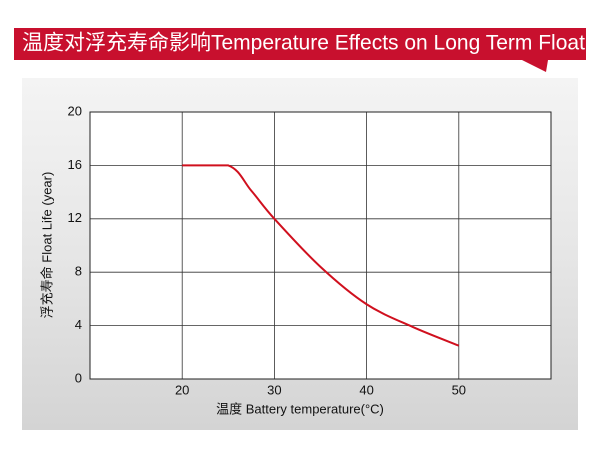 This screenshot has width=600, height=456. Describe the element at coordinates (46, 245) in the screenshot. I see `y-axis-label: 浮充寿命 Float Life (year)` at that location.